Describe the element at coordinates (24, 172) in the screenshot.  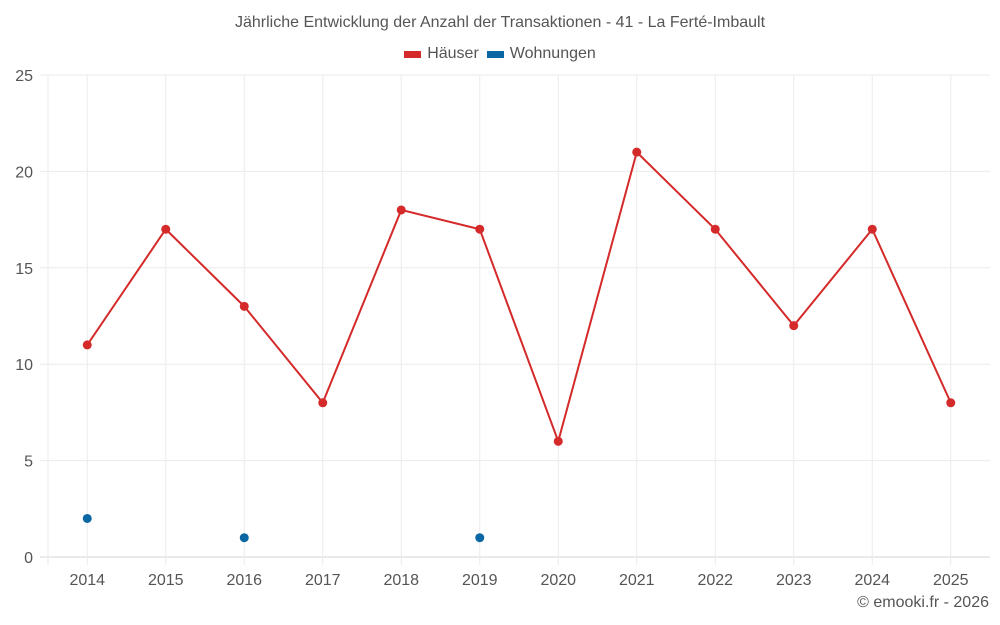
I see `y-tick-label: 20` at that location.